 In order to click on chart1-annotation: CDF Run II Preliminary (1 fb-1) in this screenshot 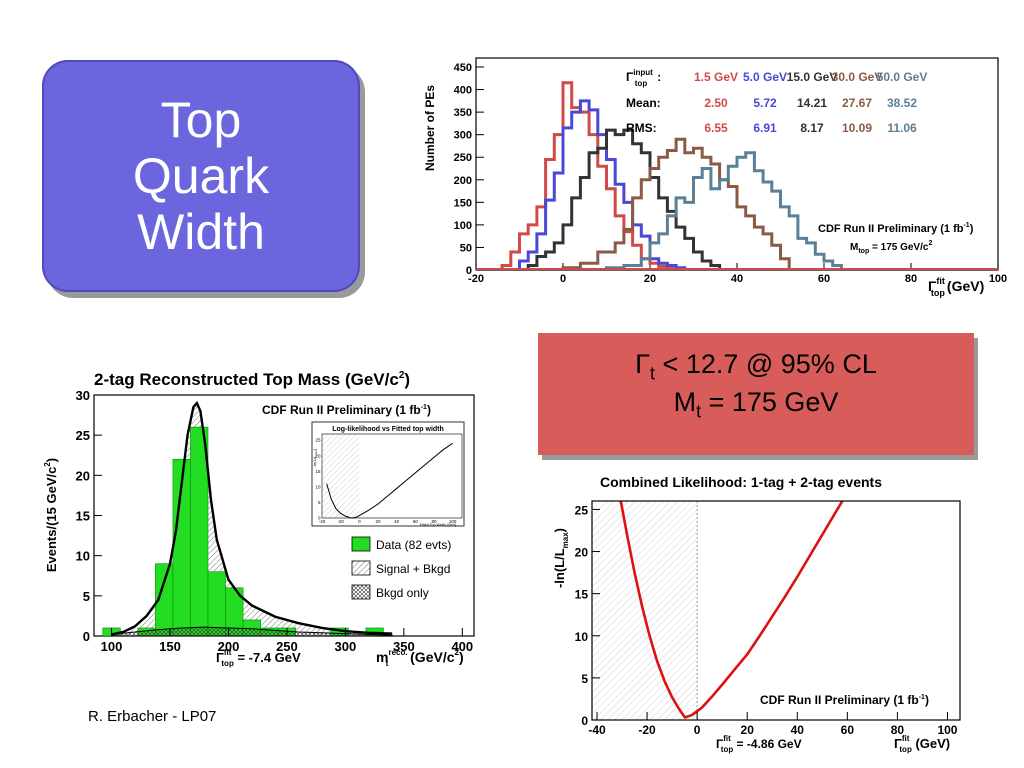, I will do `click(896, 228)`.